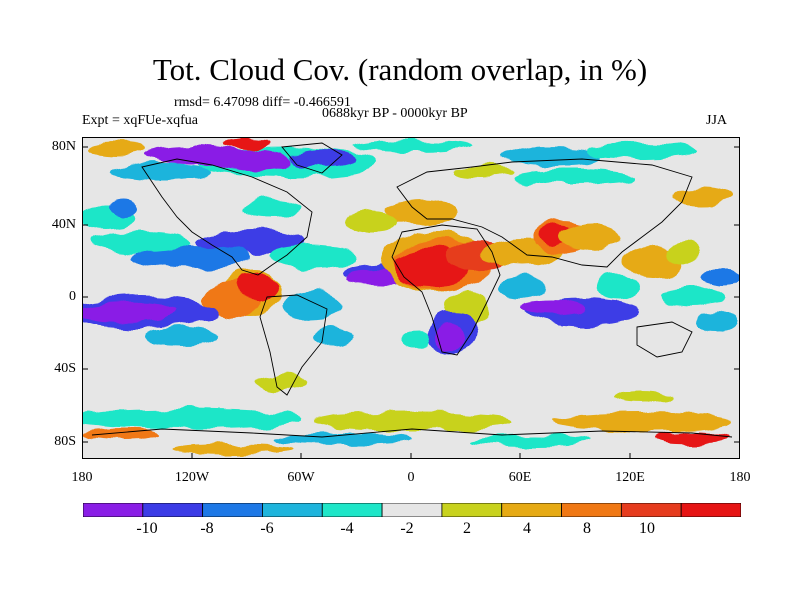 This screenshot has height=600, width=800. What do you see at coordinates (407, 528) in the screenshot?
I see `colorbar-label: -2` at bounding box center [407, 528].